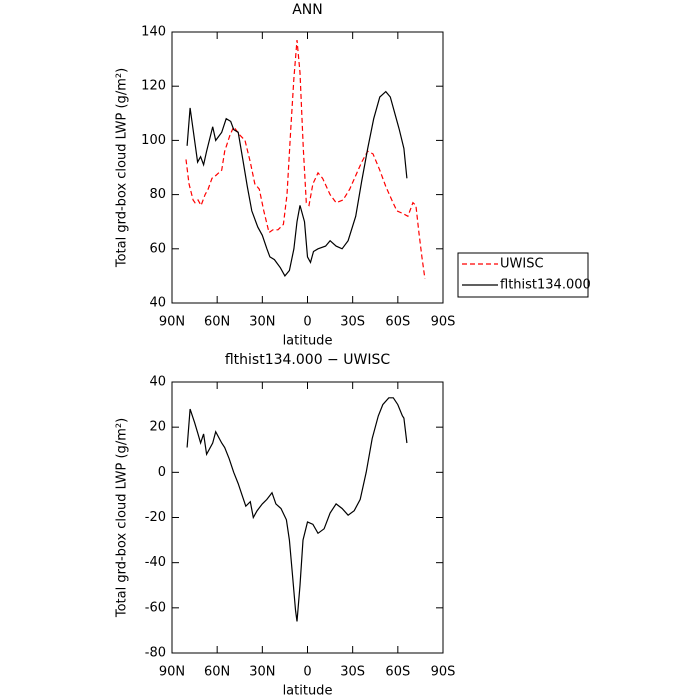 The height and width of the screenshot is (700, 700). I want to click on y-tick-label: 60, so click(157, 248).